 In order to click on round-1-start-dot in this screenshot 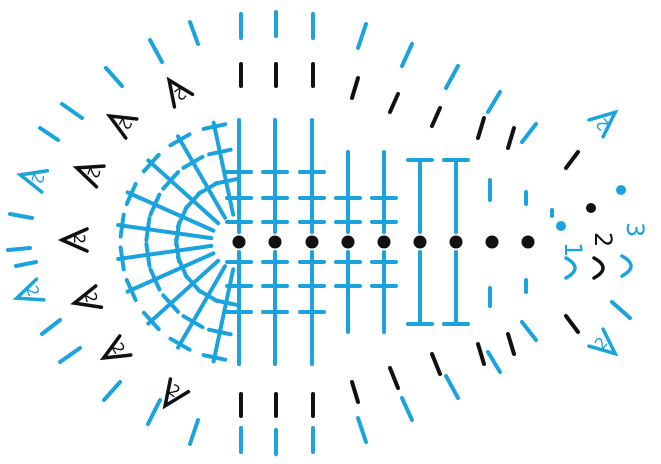, I will do `click(561, 226)`.